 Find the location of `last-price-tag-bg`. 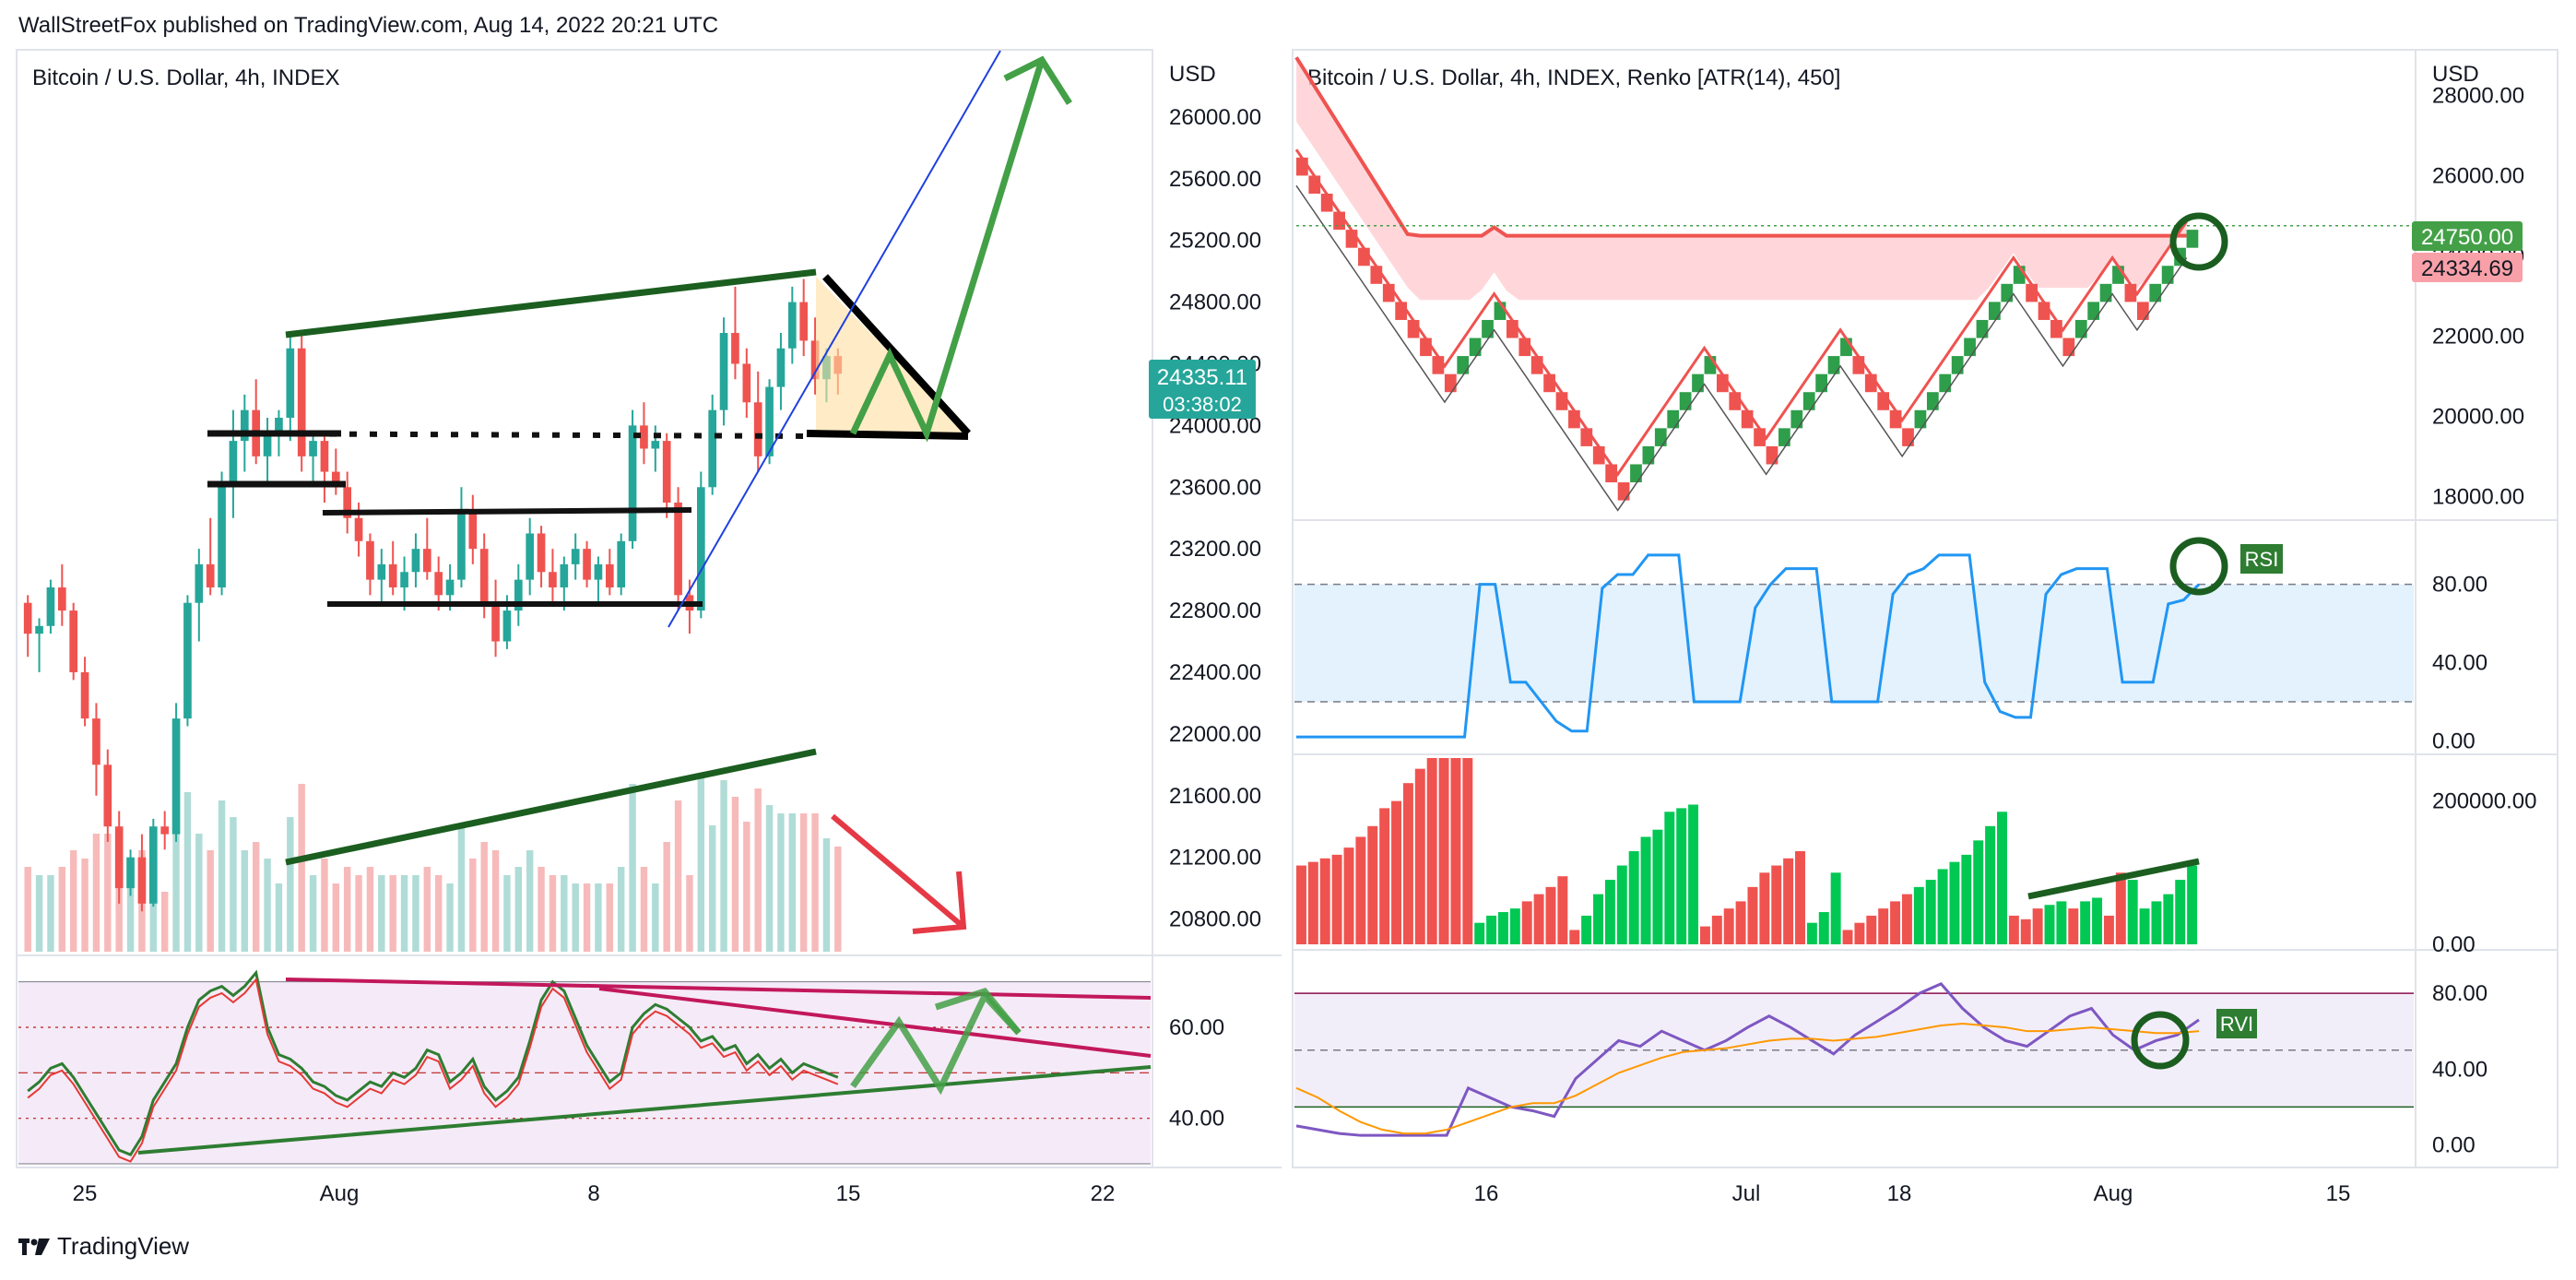

last-price-tag-bg is located at coordinates (1202, 389).